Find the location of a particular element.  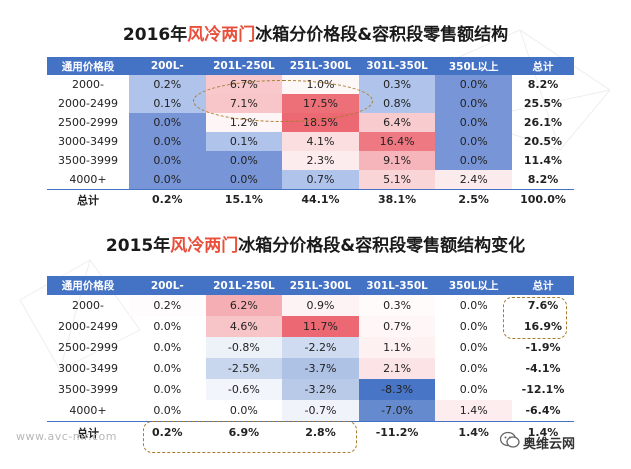

data-cell: 2.4% is located at coordinates (473, 180).